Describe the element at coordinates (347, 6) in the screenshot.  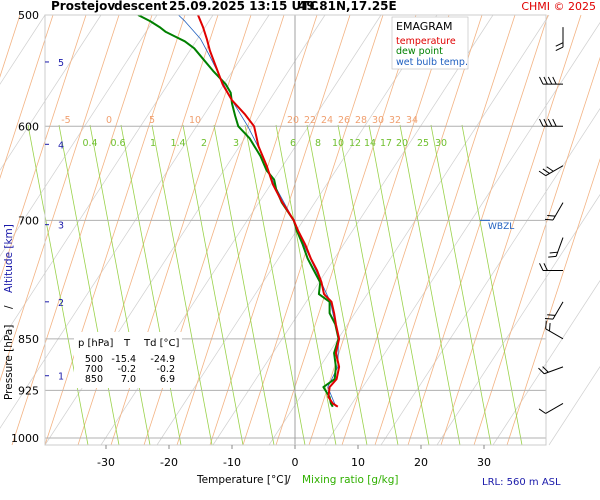
I see `station-coords: 49.81N,17.25E` at that location.